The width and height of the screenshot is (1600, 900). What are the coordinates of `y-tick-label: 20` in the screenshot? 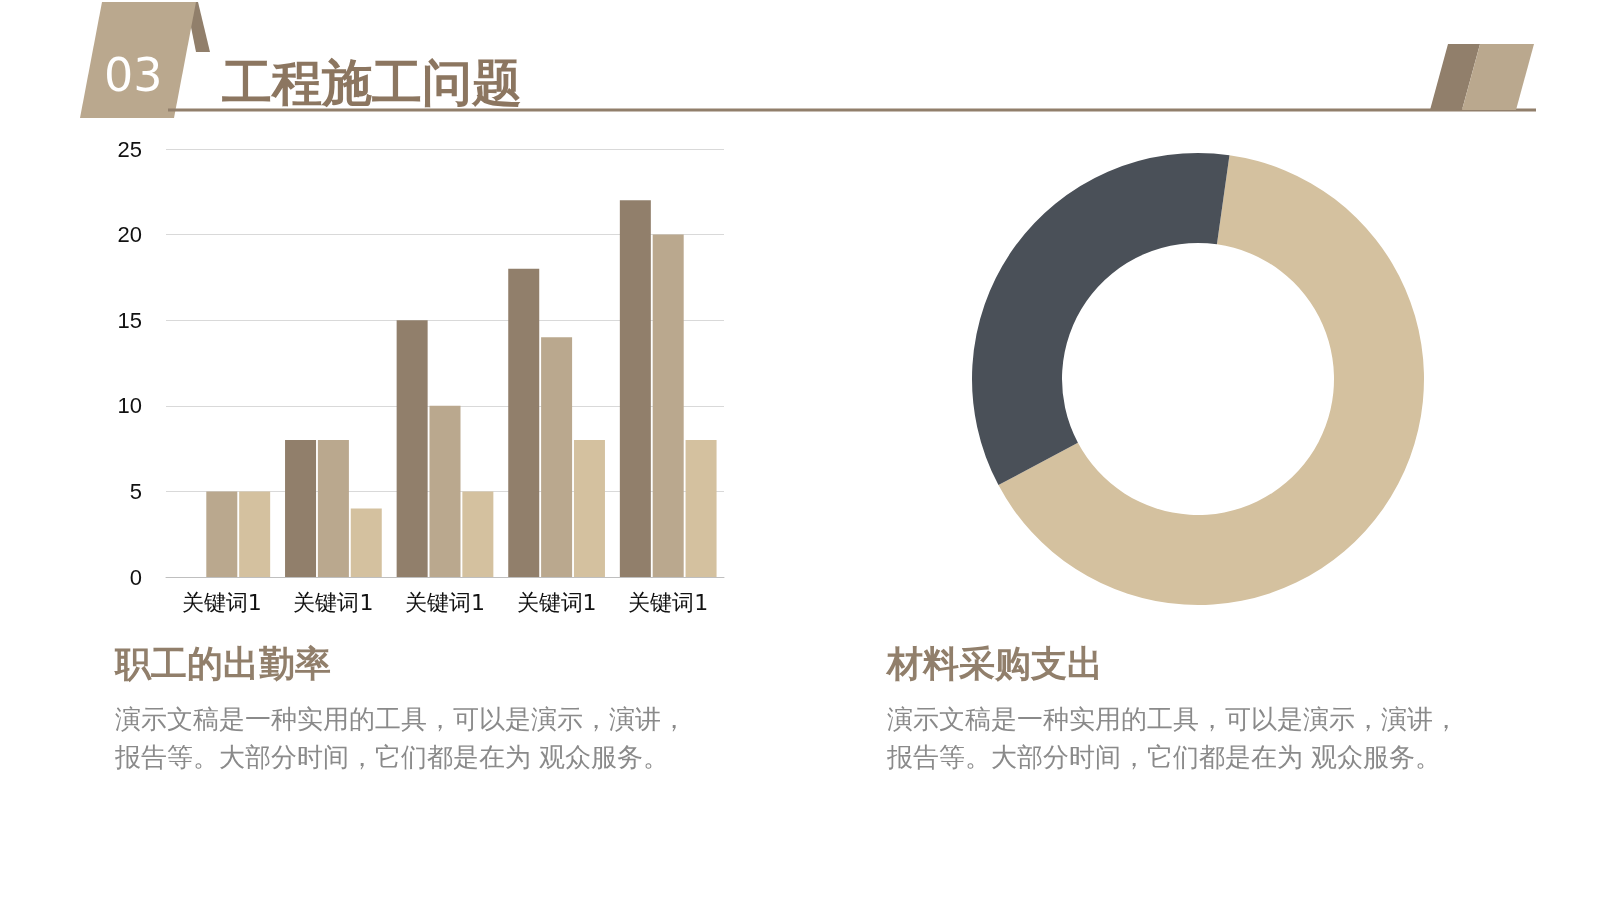 It's located at (129, 235).